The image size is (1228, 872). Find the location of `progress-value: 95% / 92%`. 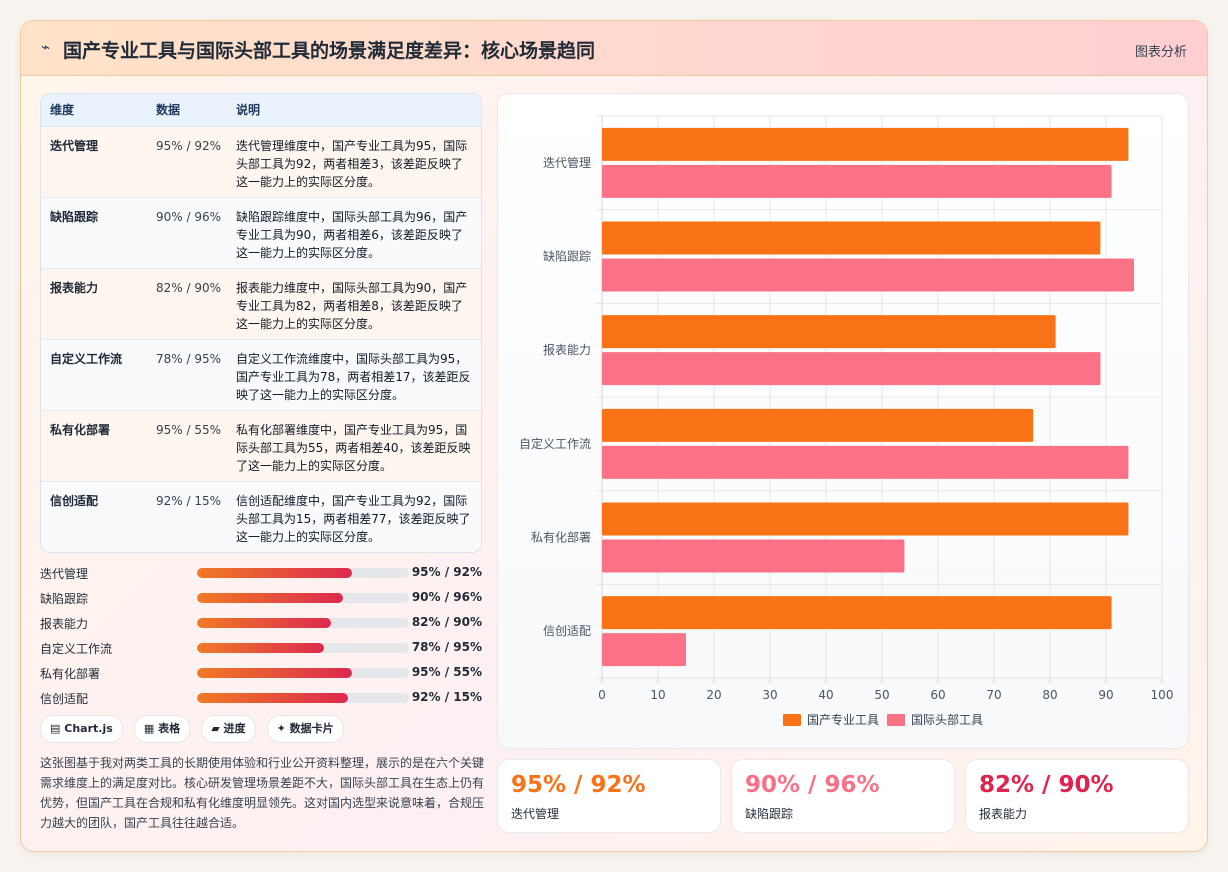

progress-value: 95% / 92% is located at coordinates (446, 572).